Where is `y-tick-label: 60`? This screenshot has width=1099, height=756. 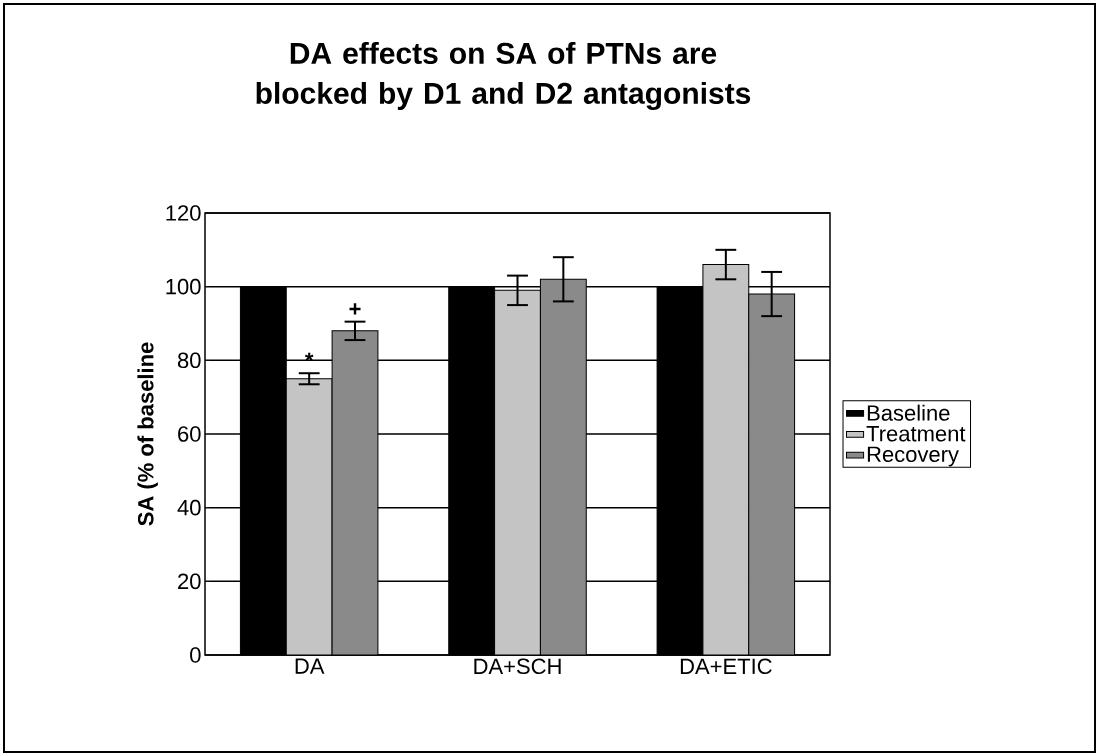 y-tick-label: 60 is located at coordinates (189, 434).